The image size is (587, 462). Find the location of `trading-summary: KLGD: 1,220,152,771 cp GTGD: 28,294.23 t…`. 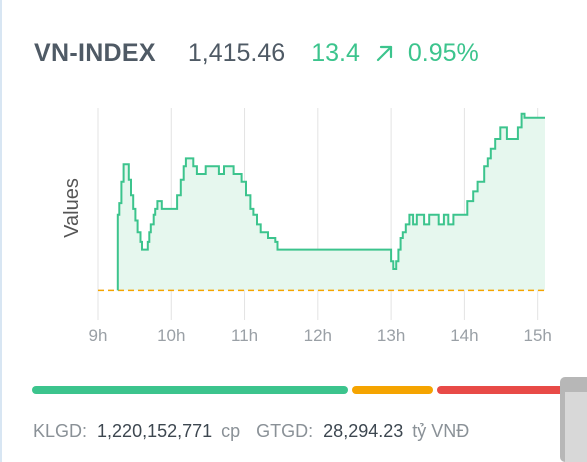

trading-summary: KLGD: 1,220,152,771 cp GTGD: 28,294.23 t… is located at coordinates (251, 431).